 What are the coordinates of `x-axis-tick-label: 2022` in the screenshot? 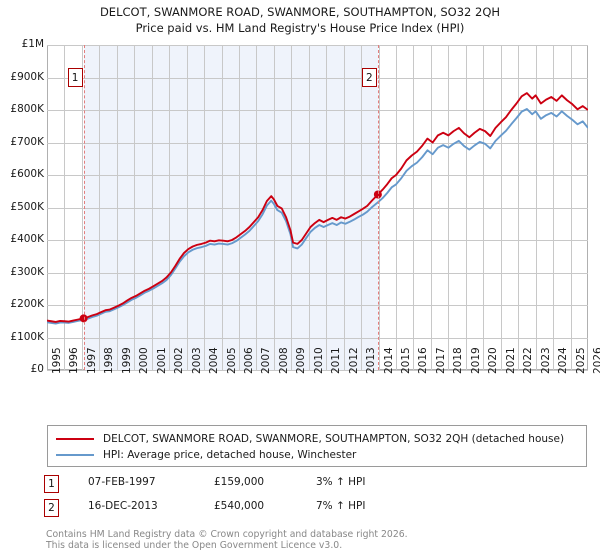 It's located at (528, 360).